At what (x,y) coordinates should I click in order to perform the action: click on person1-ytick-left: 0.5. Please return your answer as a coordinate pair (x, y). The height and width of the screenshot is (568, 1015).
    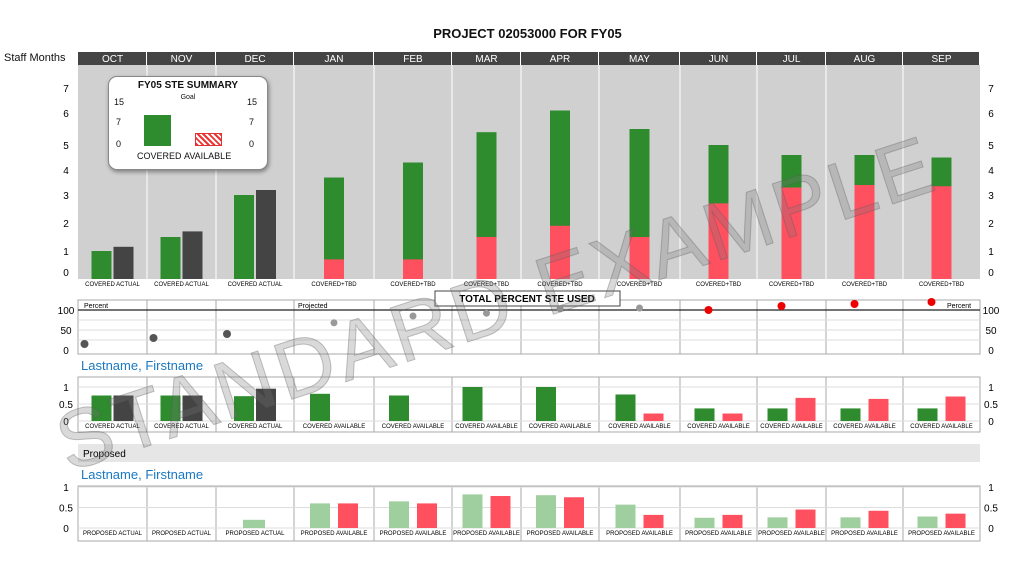
    Looking at the image, I should click on (66, 405).